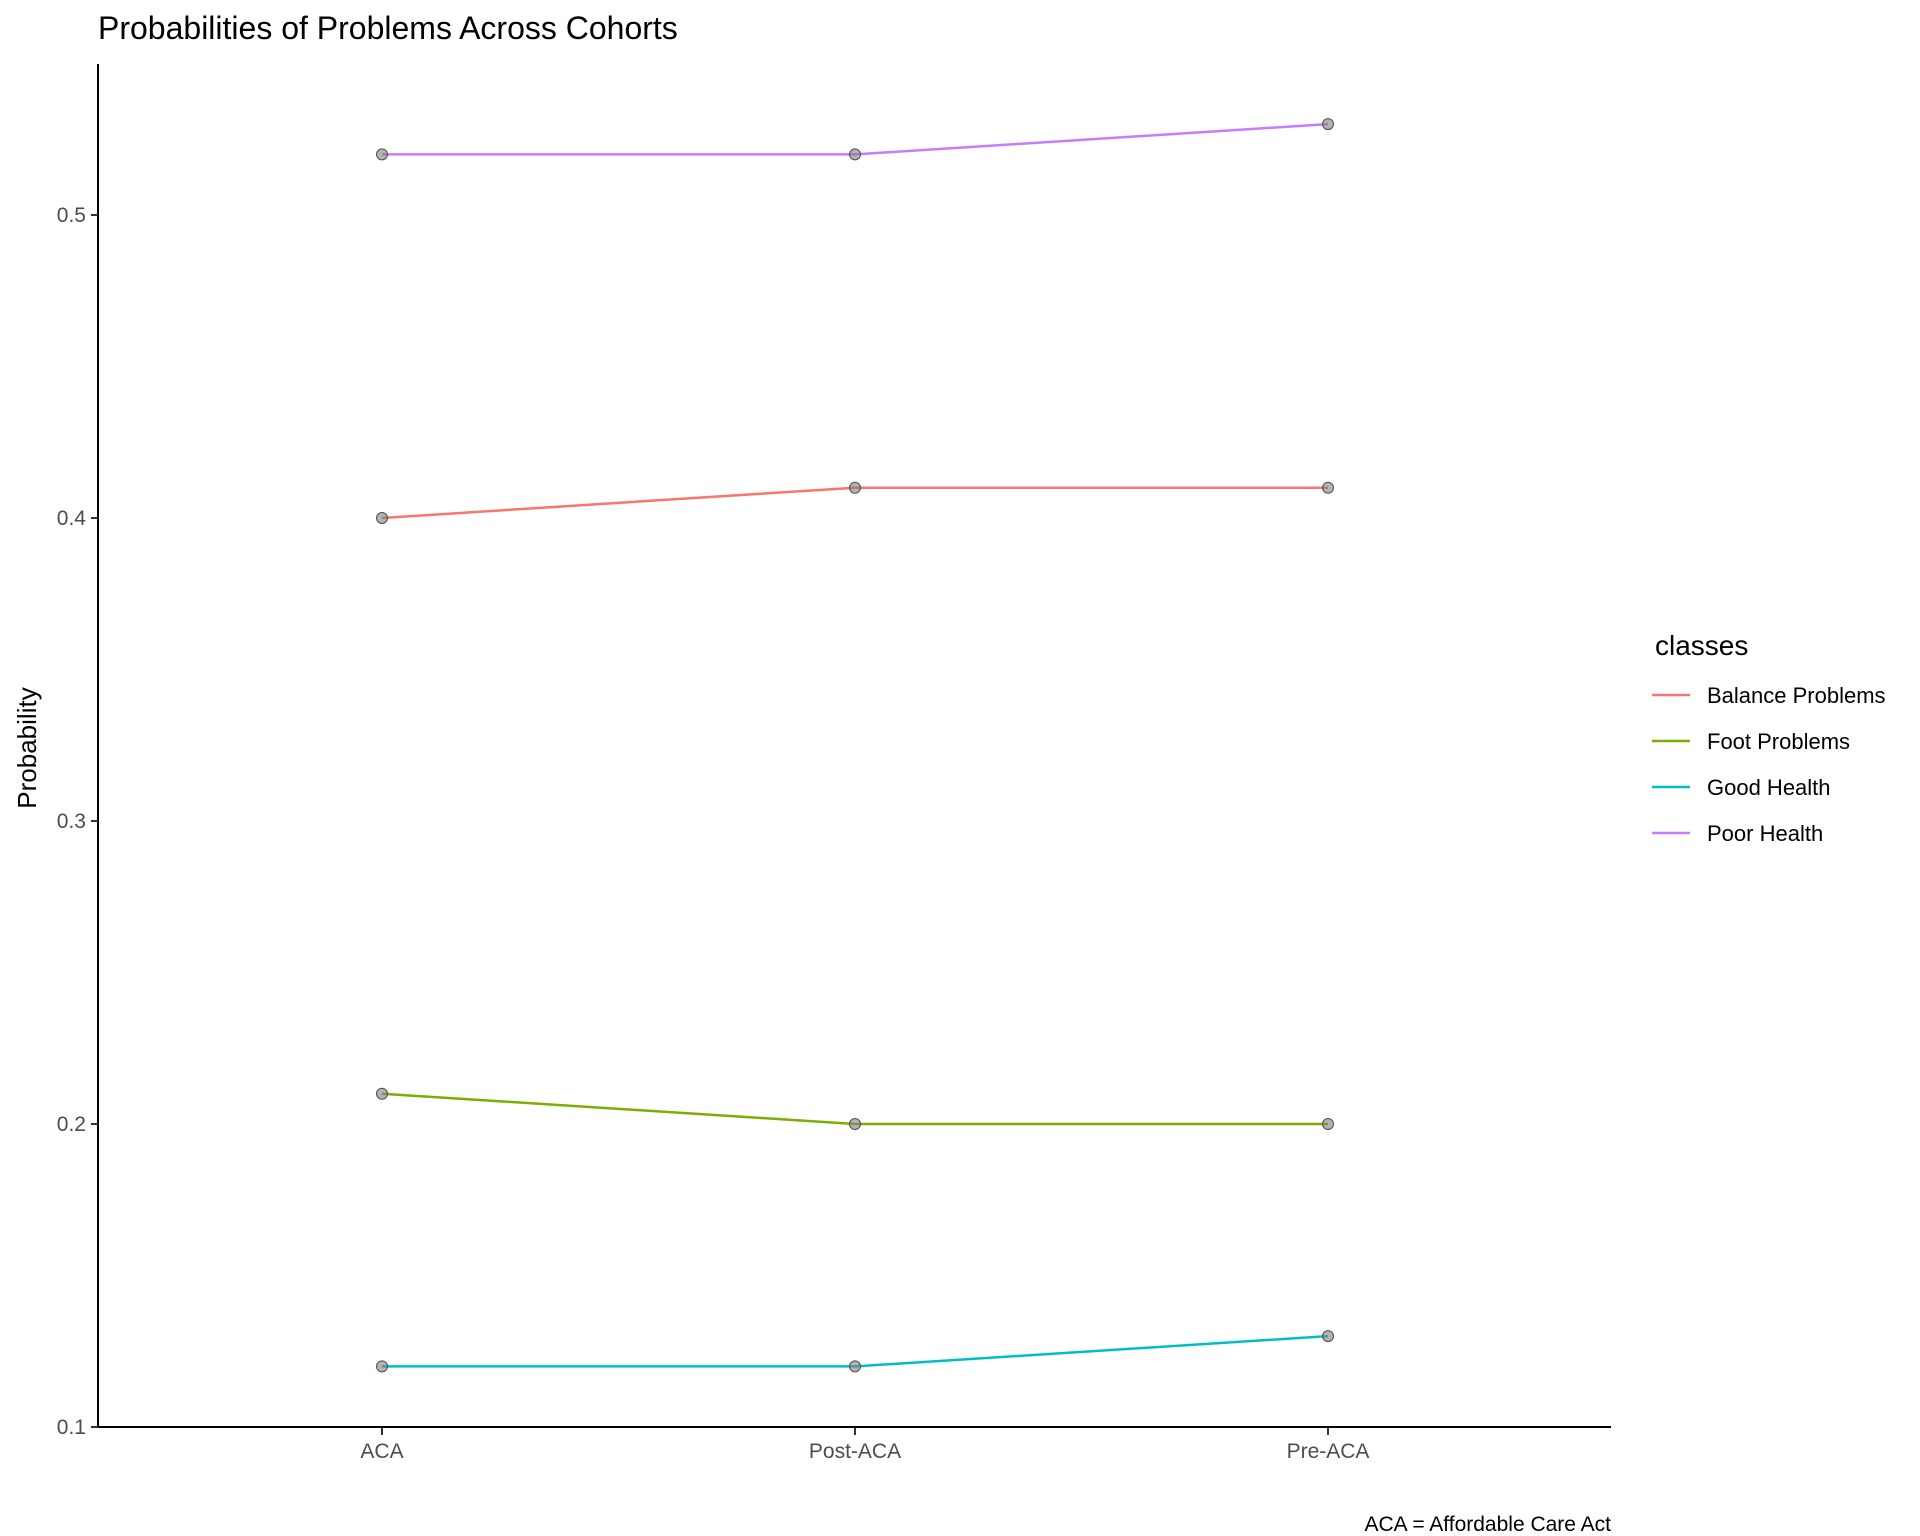  What do you see at coordinates (855, 1451) in the screenshot?
I see `x-tick-label: Post-ACA` at bounding box center [855, 1451].